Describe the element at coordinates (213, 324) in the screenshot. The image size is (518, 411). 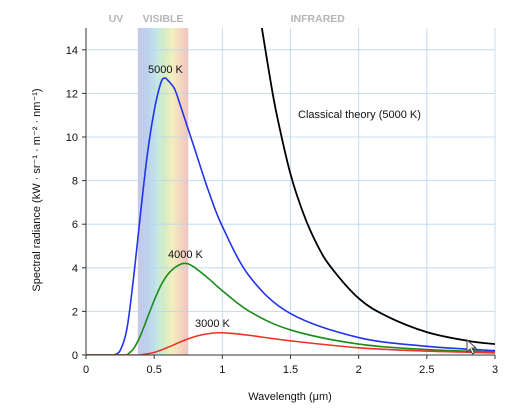
I see `annotation-3000k: 3000 K` at that location.